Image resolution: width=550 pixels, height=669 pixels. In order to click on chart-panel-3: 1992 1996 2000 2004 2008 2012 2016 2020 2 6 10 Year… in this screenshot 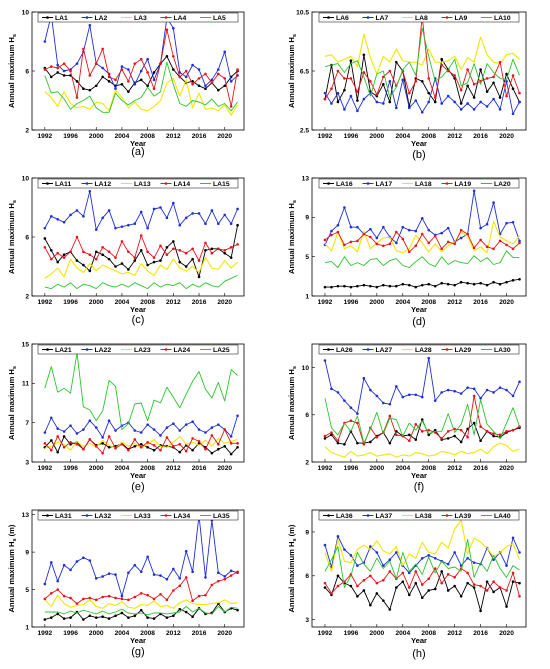, I will do `click(126, 250)`.